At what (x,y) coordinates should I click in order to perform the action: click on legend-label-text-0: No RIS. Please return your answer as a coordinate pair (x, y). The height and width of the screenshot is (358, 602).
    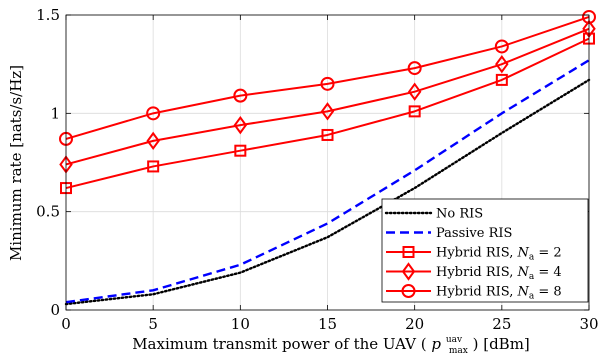
    Looking at the image, I should click on (459, 214).